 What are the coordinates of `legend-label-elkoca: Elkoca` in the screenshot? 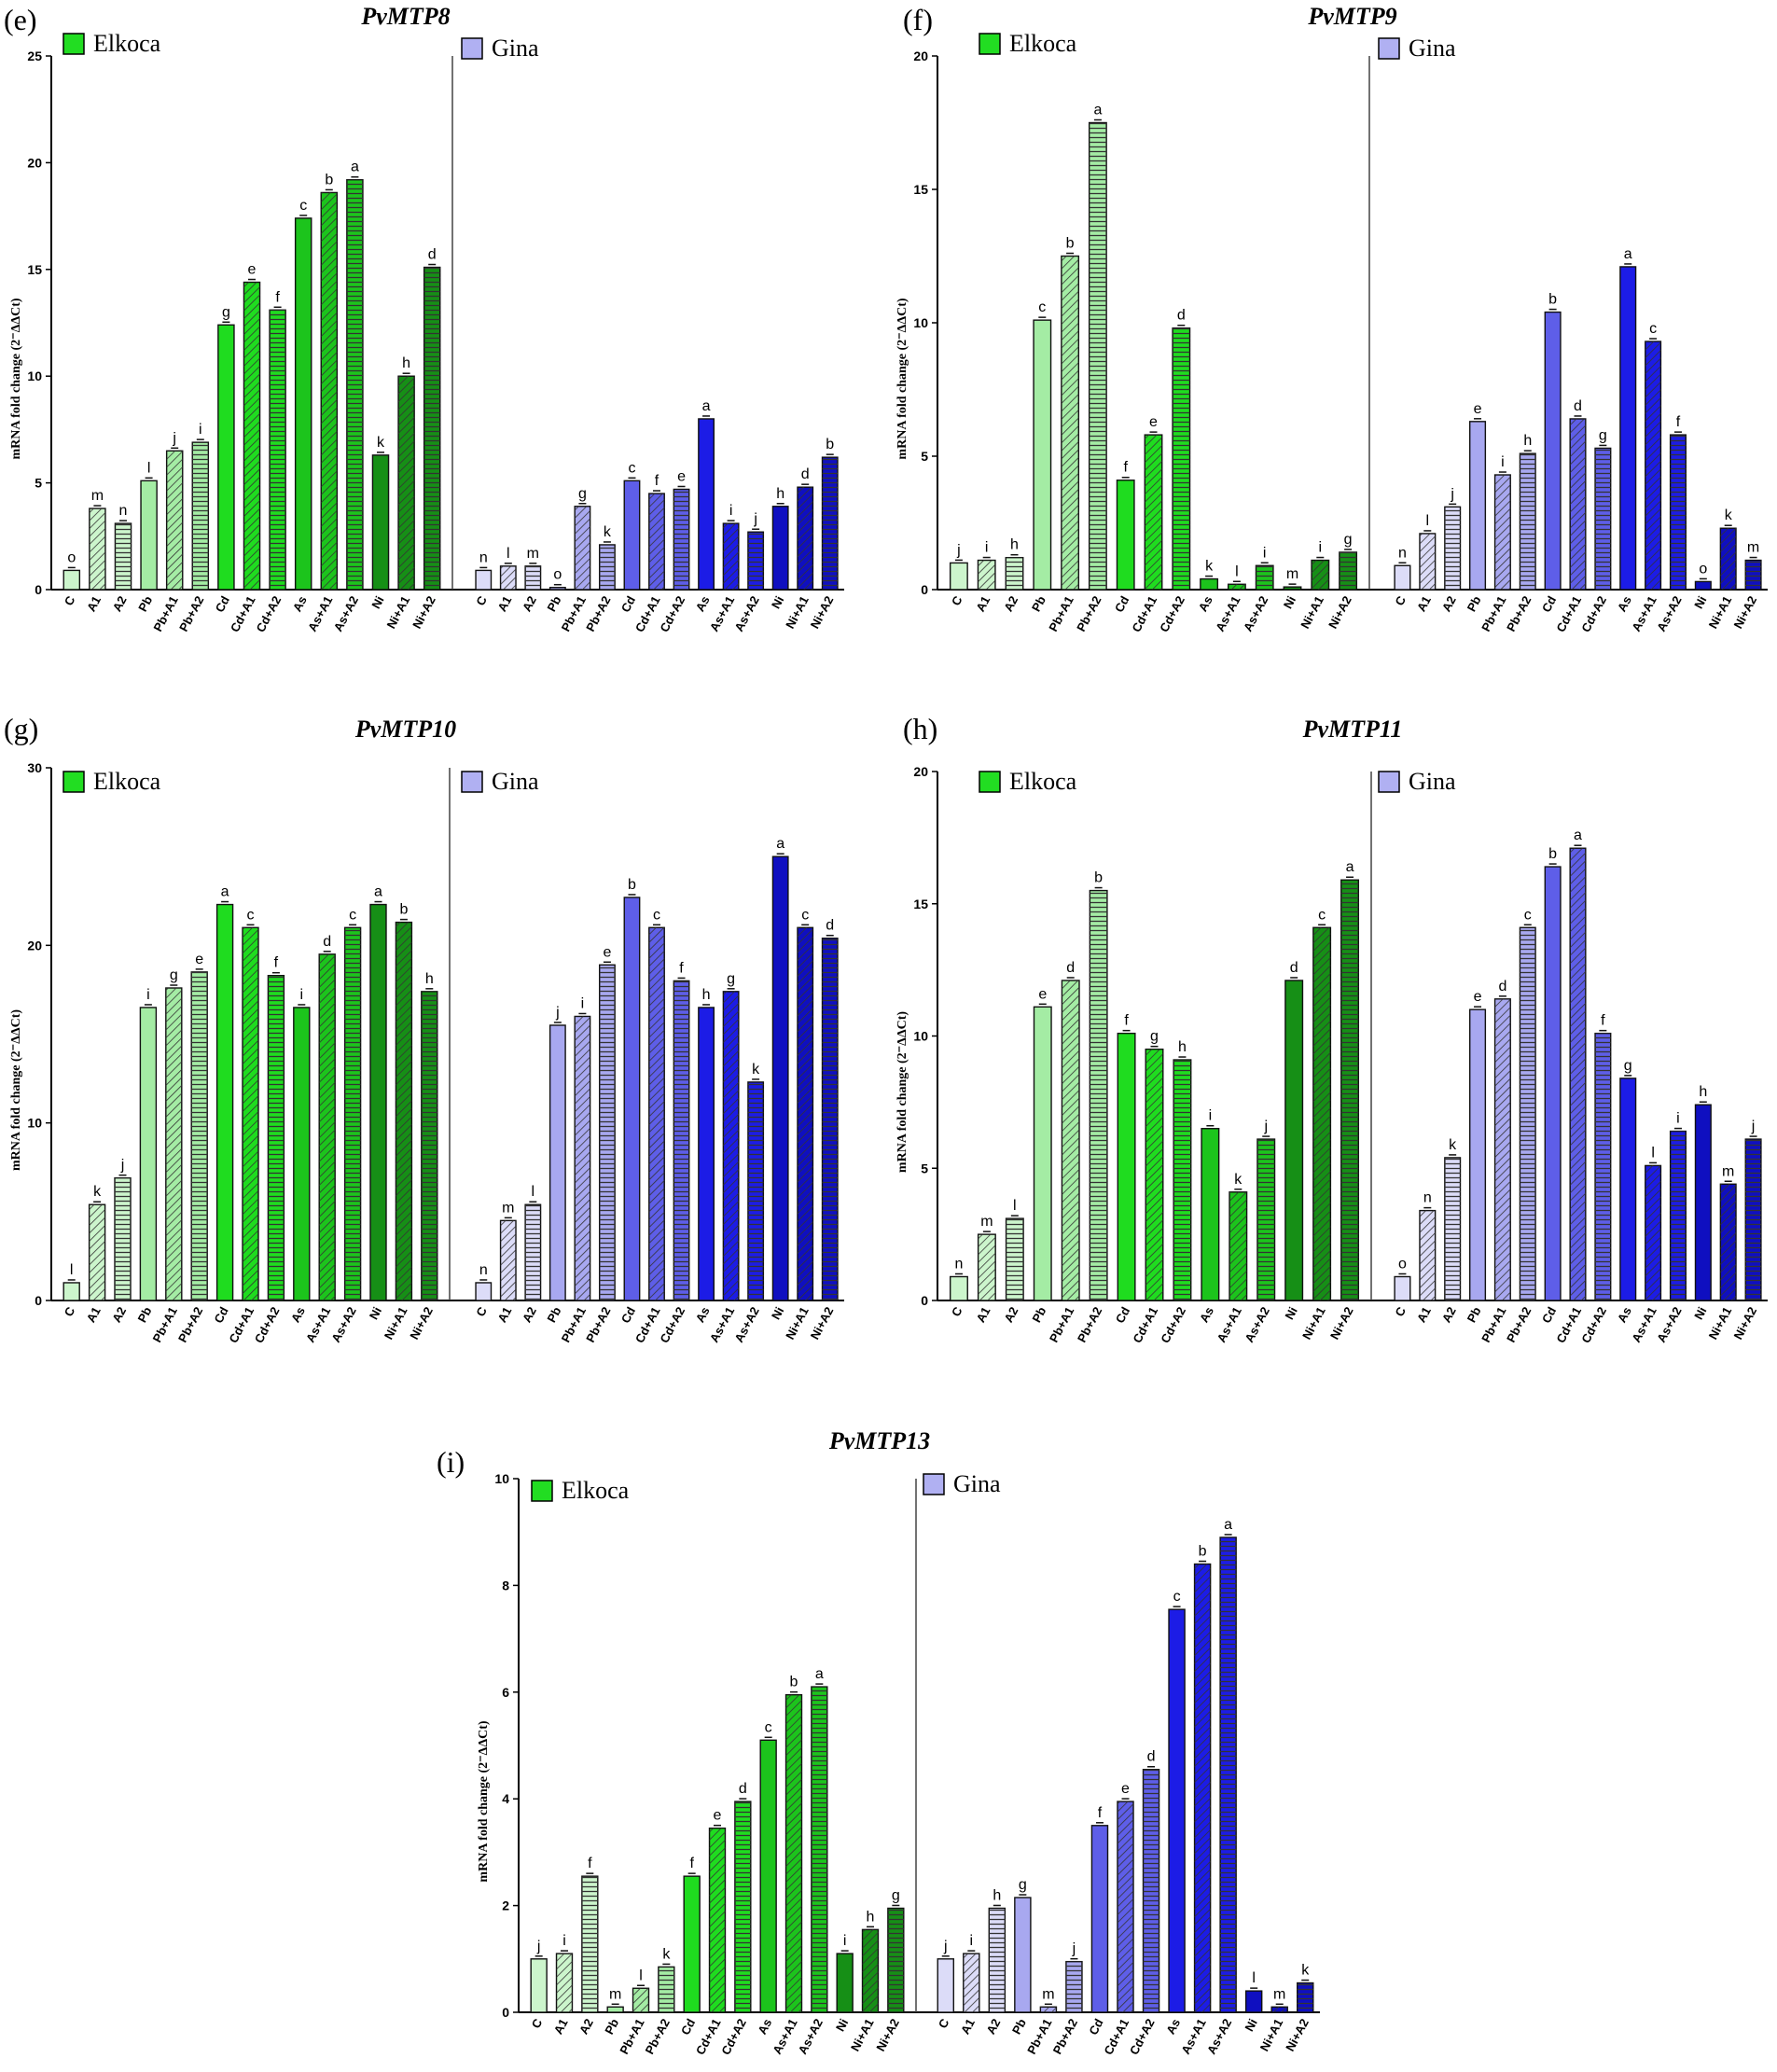 It's located at (1043, 43).